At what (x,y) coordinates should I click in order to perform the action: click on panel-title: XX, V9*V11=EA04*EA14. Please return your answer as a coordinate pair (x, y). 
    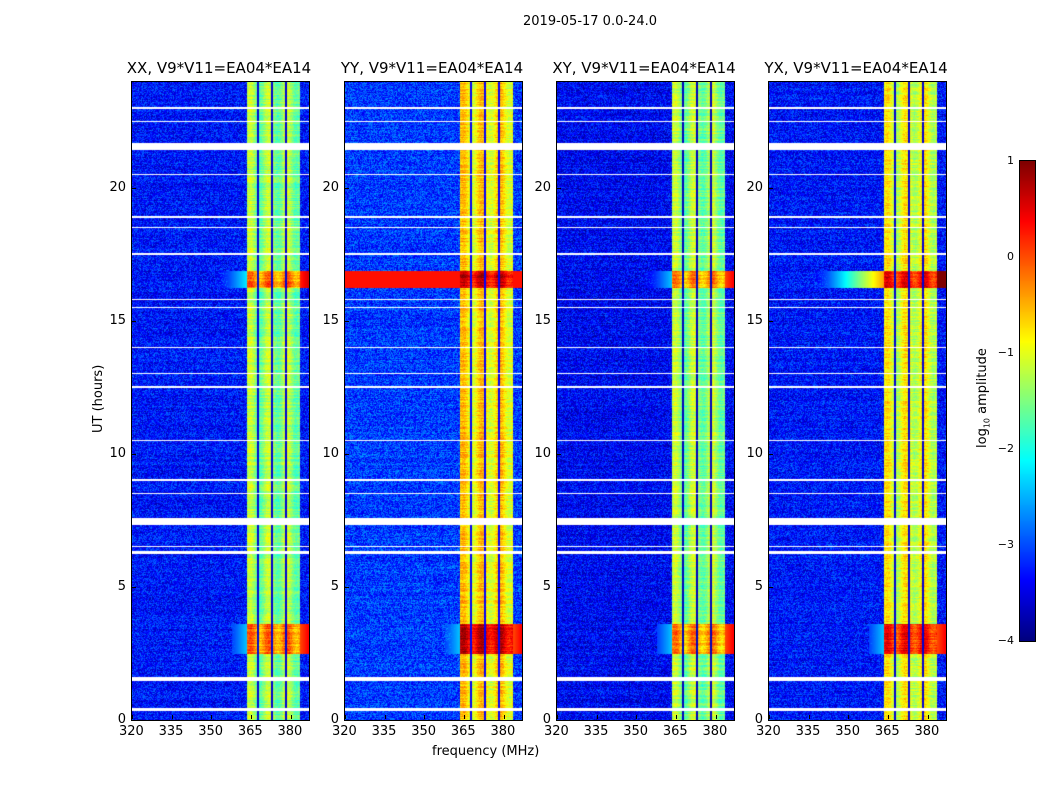
    Looking at the image, I should click on (219, 68).